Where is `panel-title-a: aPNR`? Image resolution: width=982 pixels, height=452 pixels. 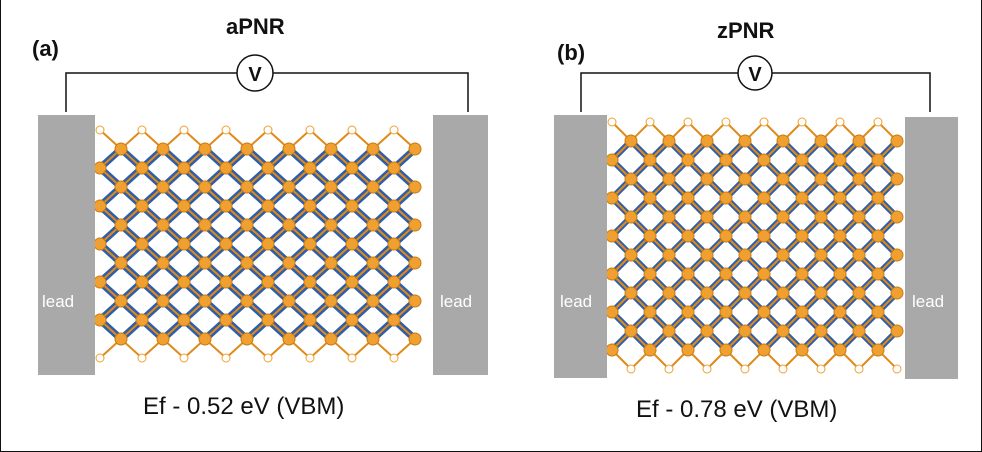
panel-title-a: aPNR is located at coordinates (255, 26).